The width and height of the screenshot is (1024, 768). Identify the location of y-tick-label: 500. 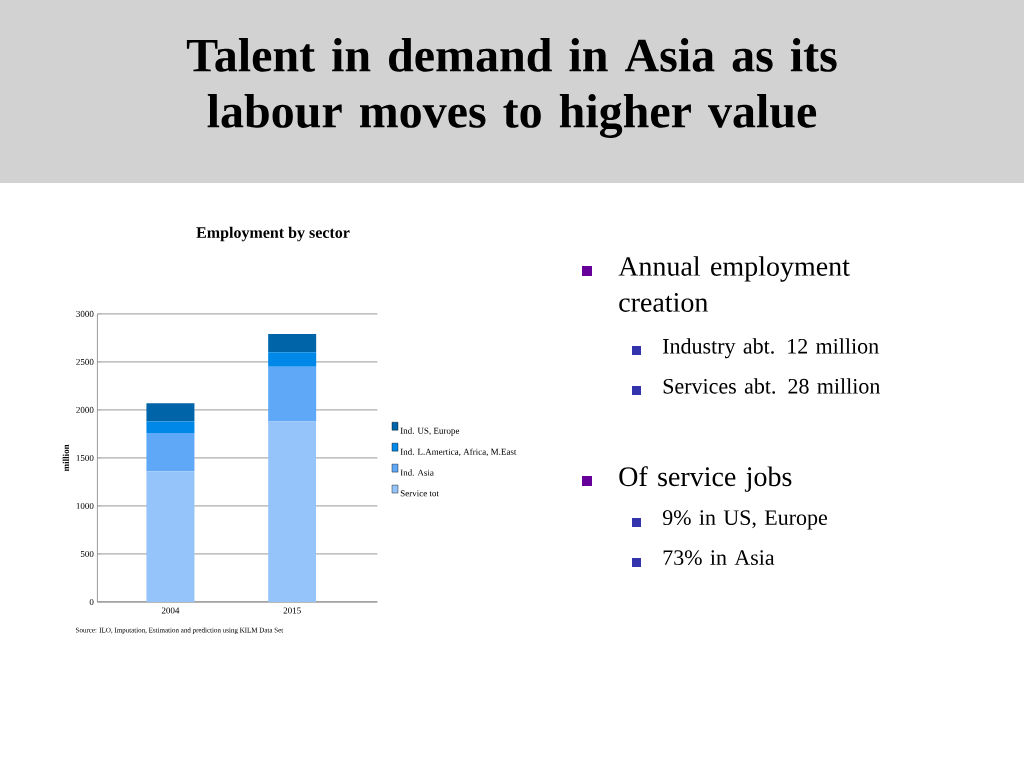
(87, 553).